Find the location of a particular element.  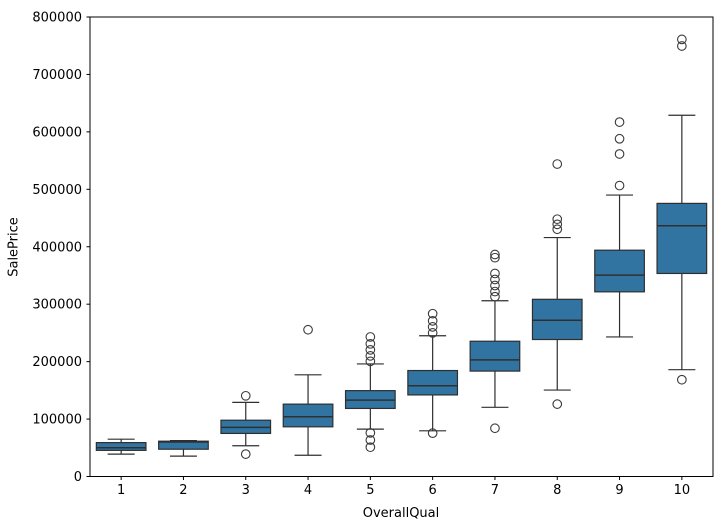

y-tick-label: 100000 is located at coordinates (57, 420).